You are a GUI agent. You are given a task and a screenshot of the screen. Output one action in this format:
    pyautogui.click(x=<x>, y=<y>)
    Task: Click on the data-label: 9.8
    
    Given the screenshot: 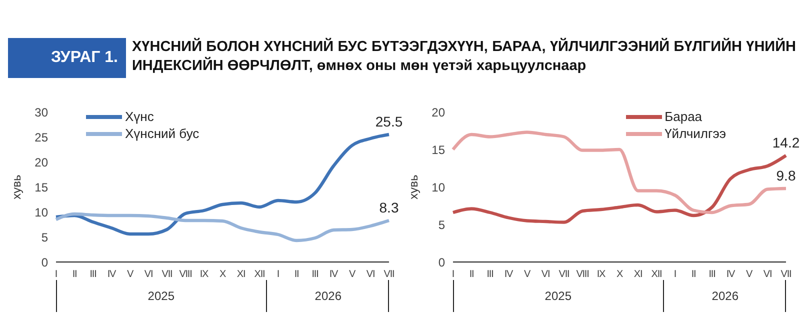 What is the action you would take?
    pyautogui.click(x=786, y=176)
    